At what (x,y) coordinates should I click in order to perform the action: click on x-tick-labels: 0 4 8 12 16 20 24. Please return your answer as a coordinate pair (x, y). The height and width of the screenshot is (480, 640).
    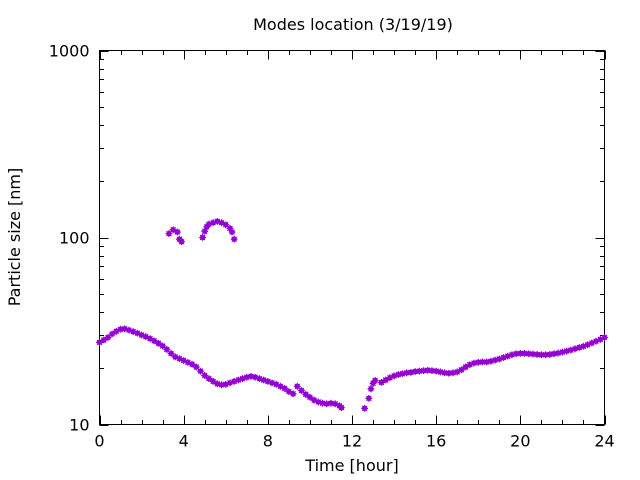
    Looking at the image, I should click on (354, 441).